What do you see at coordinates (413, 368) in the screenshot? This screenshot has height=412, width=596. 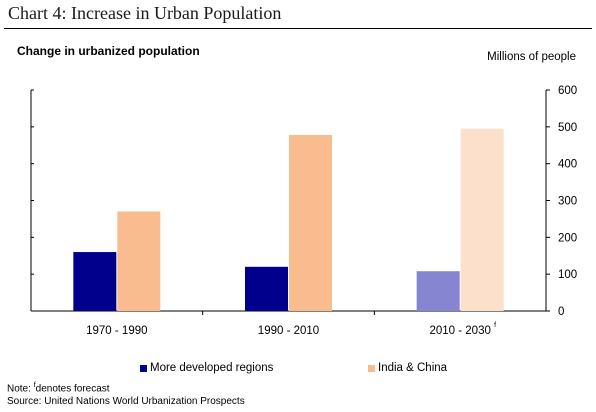 I see `legend-label-india-china: India & China` at bounding box center [413, 368].